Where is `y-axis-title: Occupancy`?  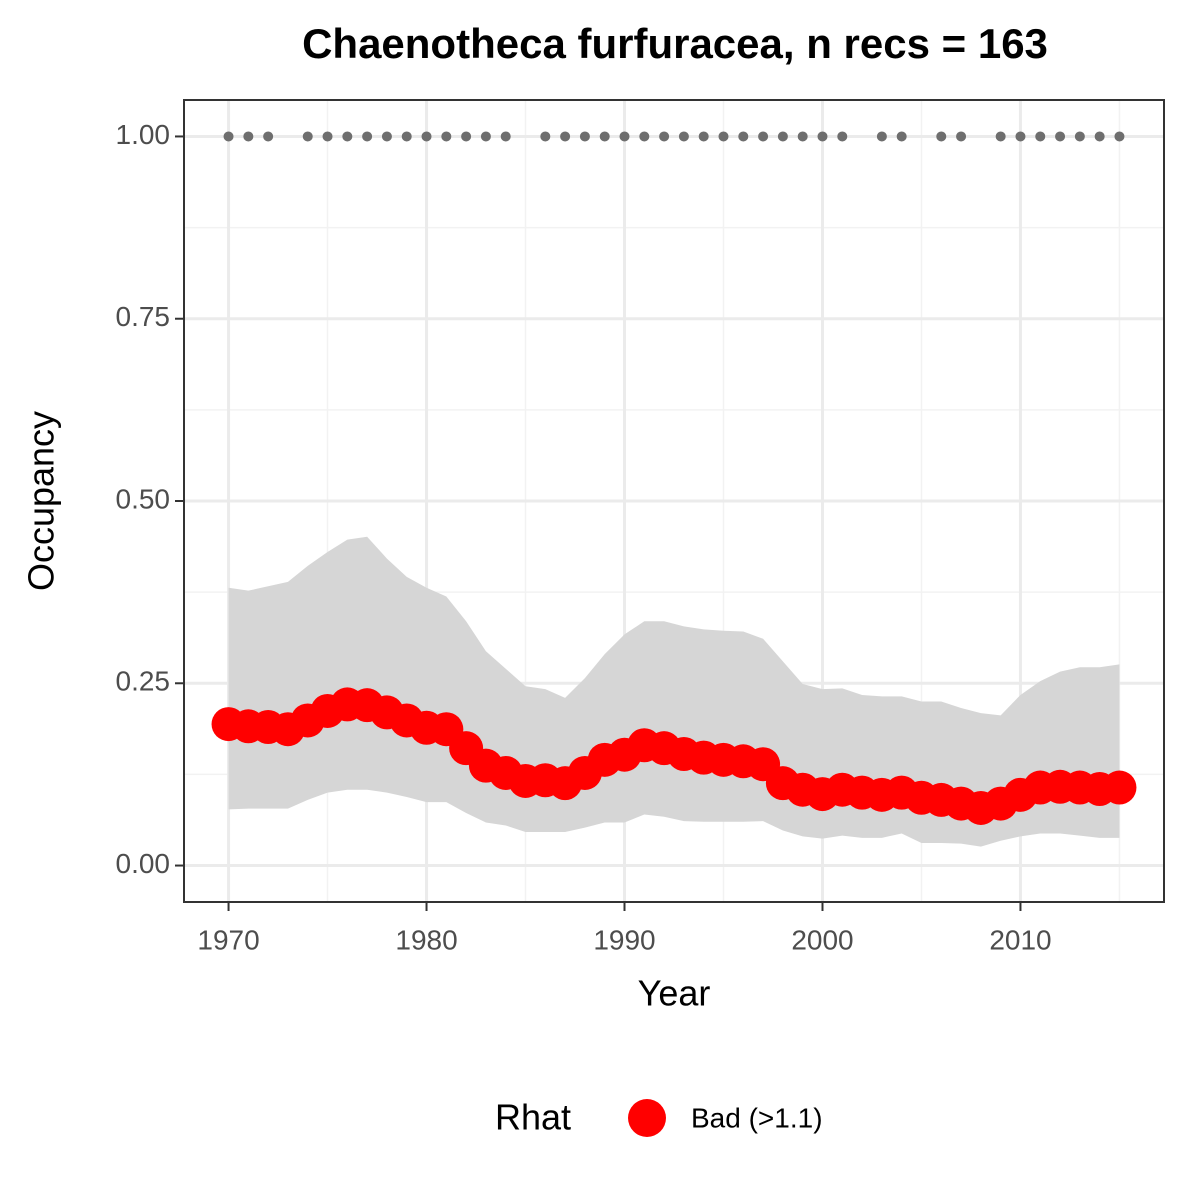
y-axis-title: Occupancy is located at coordinates (41, 501).